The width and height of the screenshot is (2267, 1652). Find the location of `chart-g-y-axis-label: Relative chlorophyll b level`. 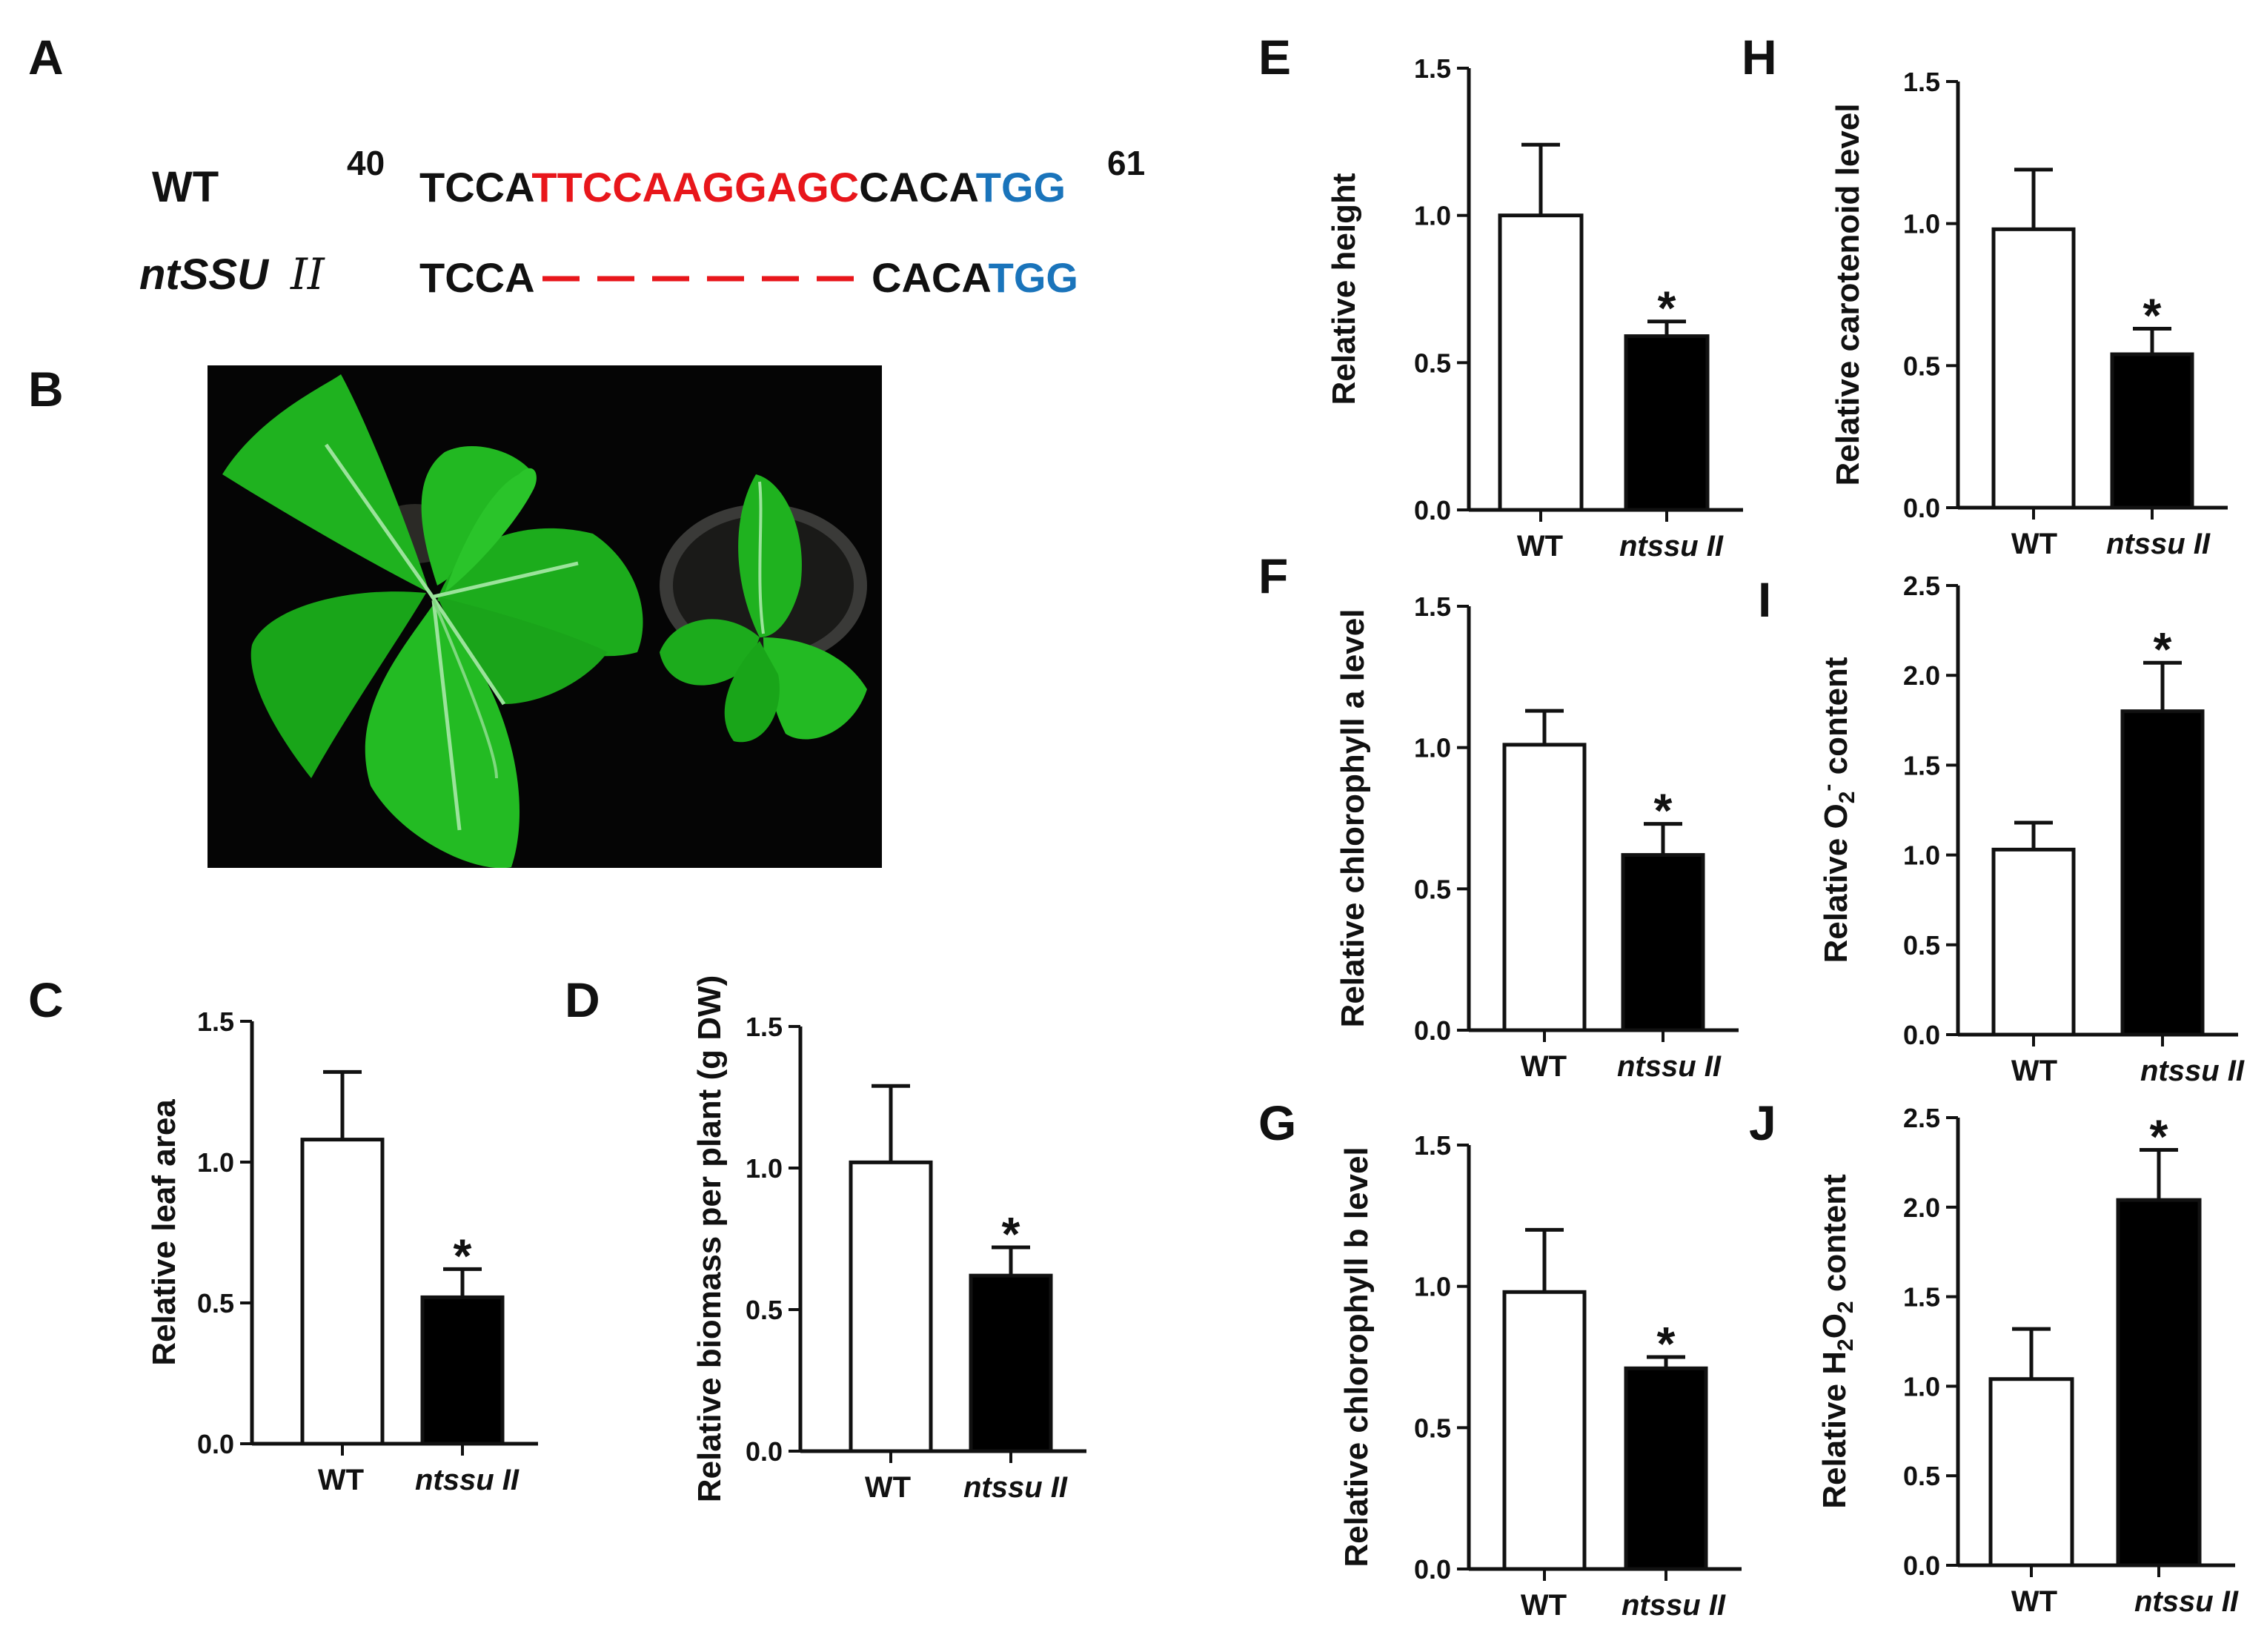

chart-g-y-axis-label: Relative chlorophyll b level is located at coordinates (1356, 1357).